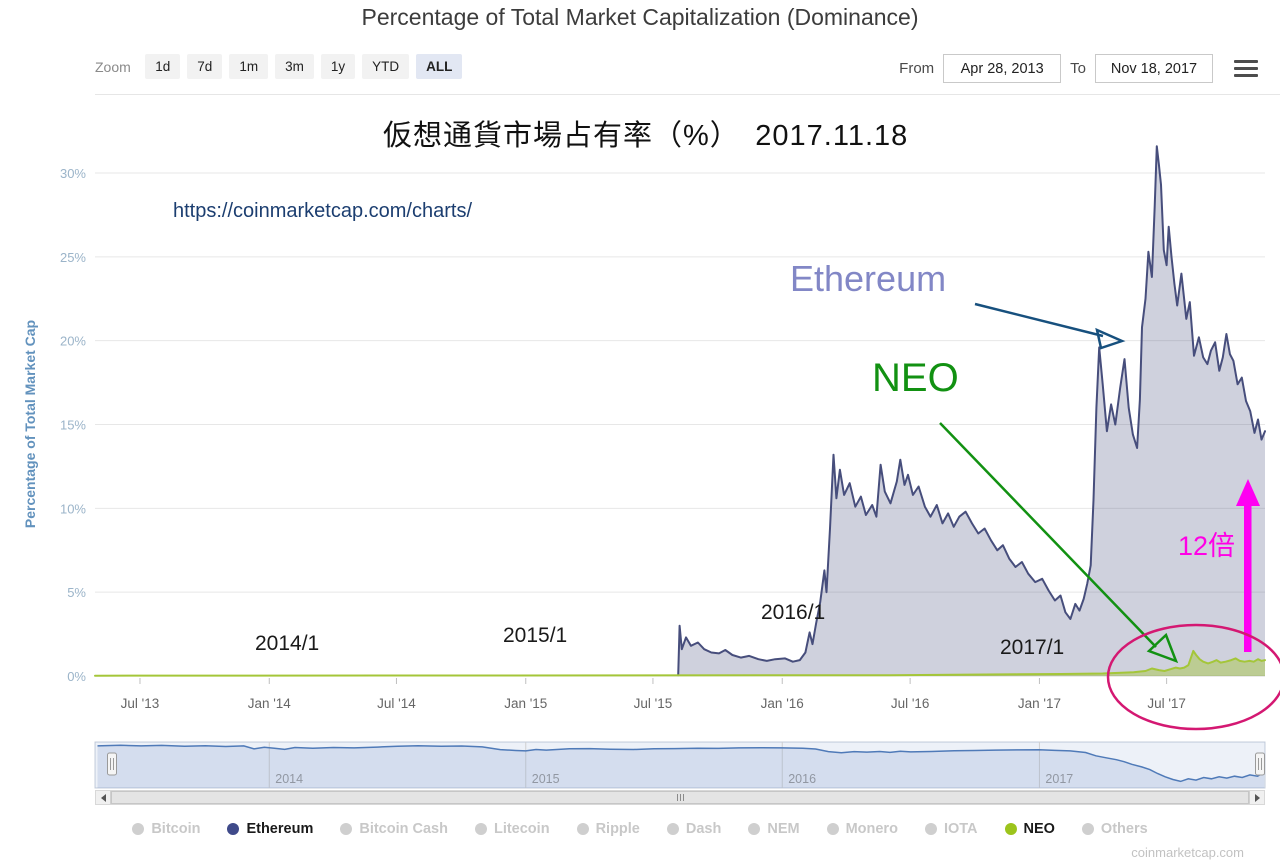 The width and height of the screenshot is (1280, 867). Describe the element at coordinates (1032, 647) in the screenshot. I see `annotation-year-2017: 2017/1` at that location.